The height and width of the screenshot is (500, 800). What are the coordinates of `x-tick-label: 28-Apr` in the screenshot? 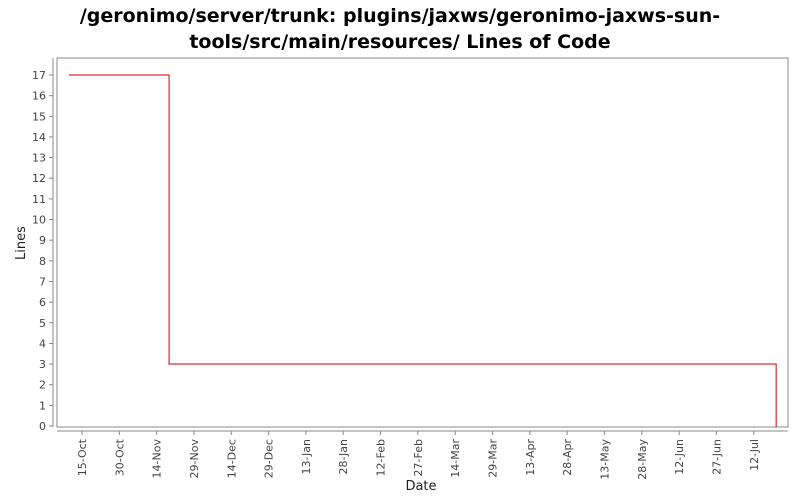 It's located at (567, 457).